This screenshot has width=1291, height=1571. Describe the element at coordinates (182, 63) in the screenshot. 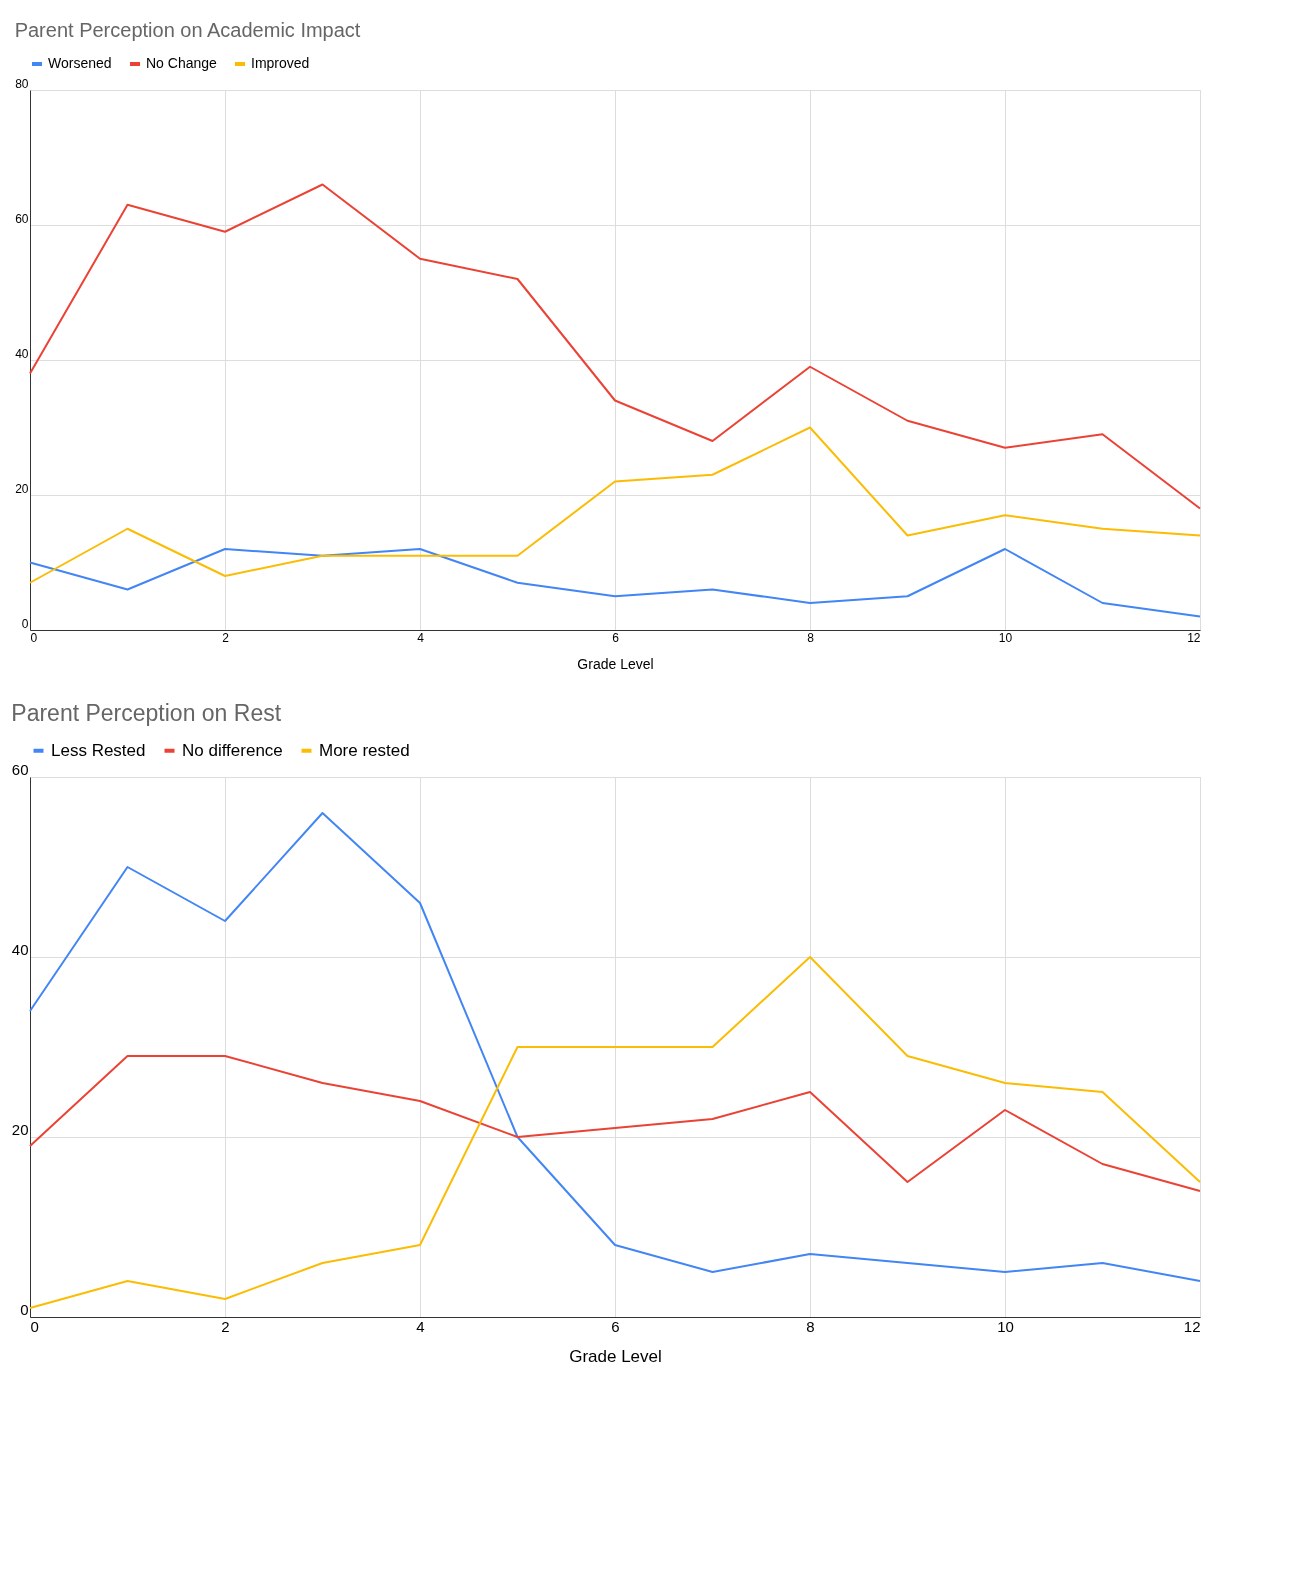

I see `legend-label: No Change` at that location.